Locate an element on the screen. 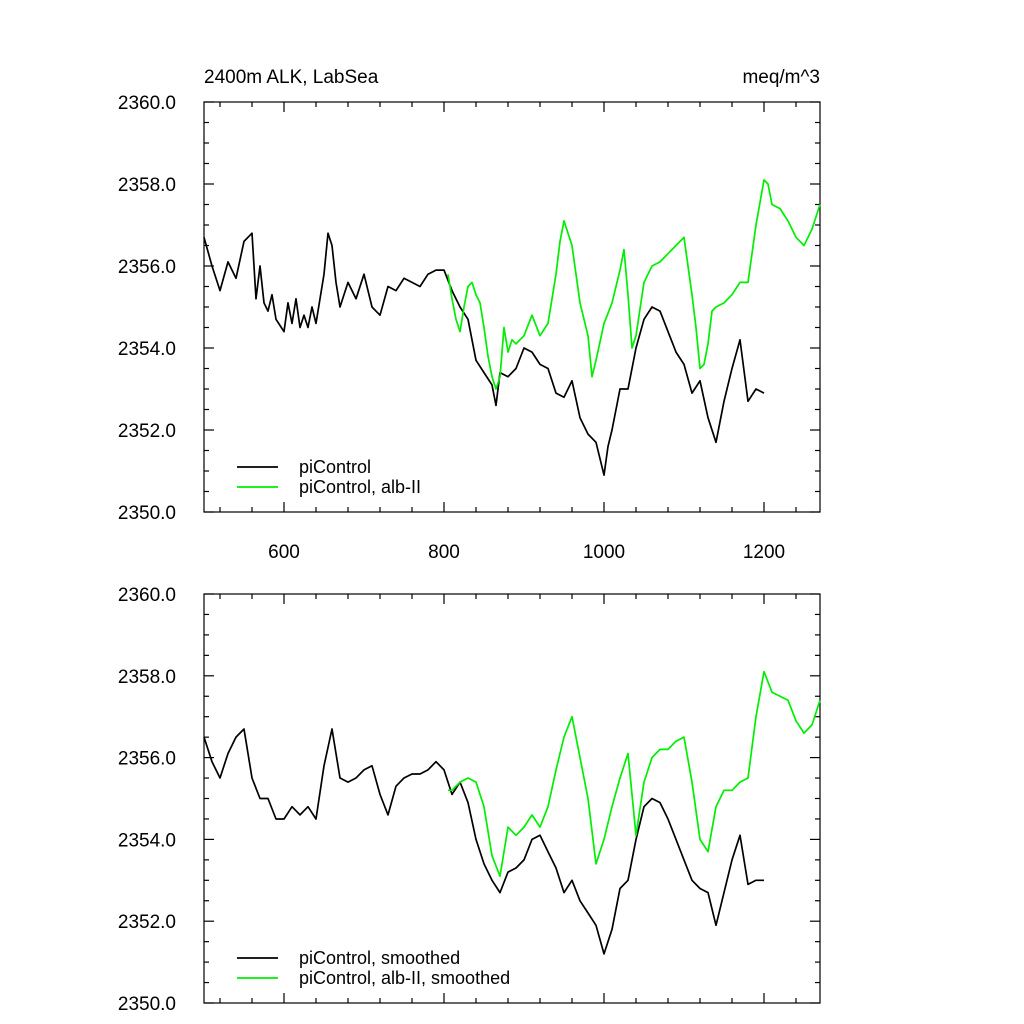 The width and height of the screenshot is (1024, 1024). x-tick-label: 1000 is located at coordinates (604, 552).